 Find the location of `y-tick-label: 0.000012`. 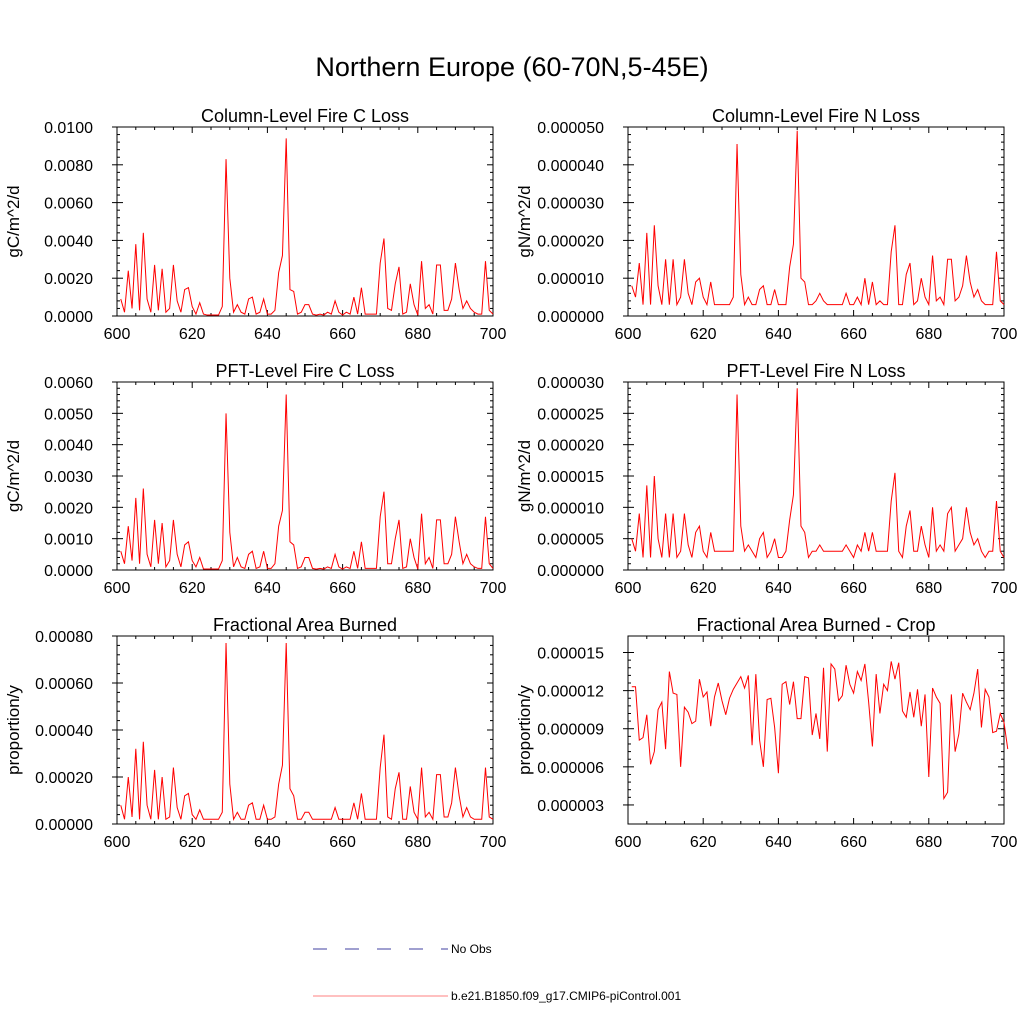

y-tick-label: 0.000012 is located at coordinates (570, 692).